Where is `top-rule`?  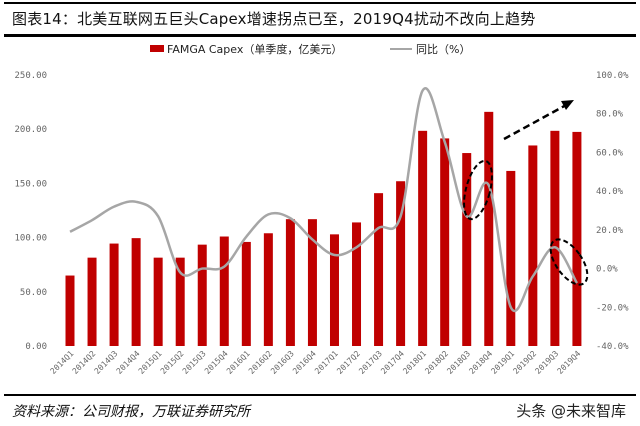
top-rule is located at coordinates (320, 3).